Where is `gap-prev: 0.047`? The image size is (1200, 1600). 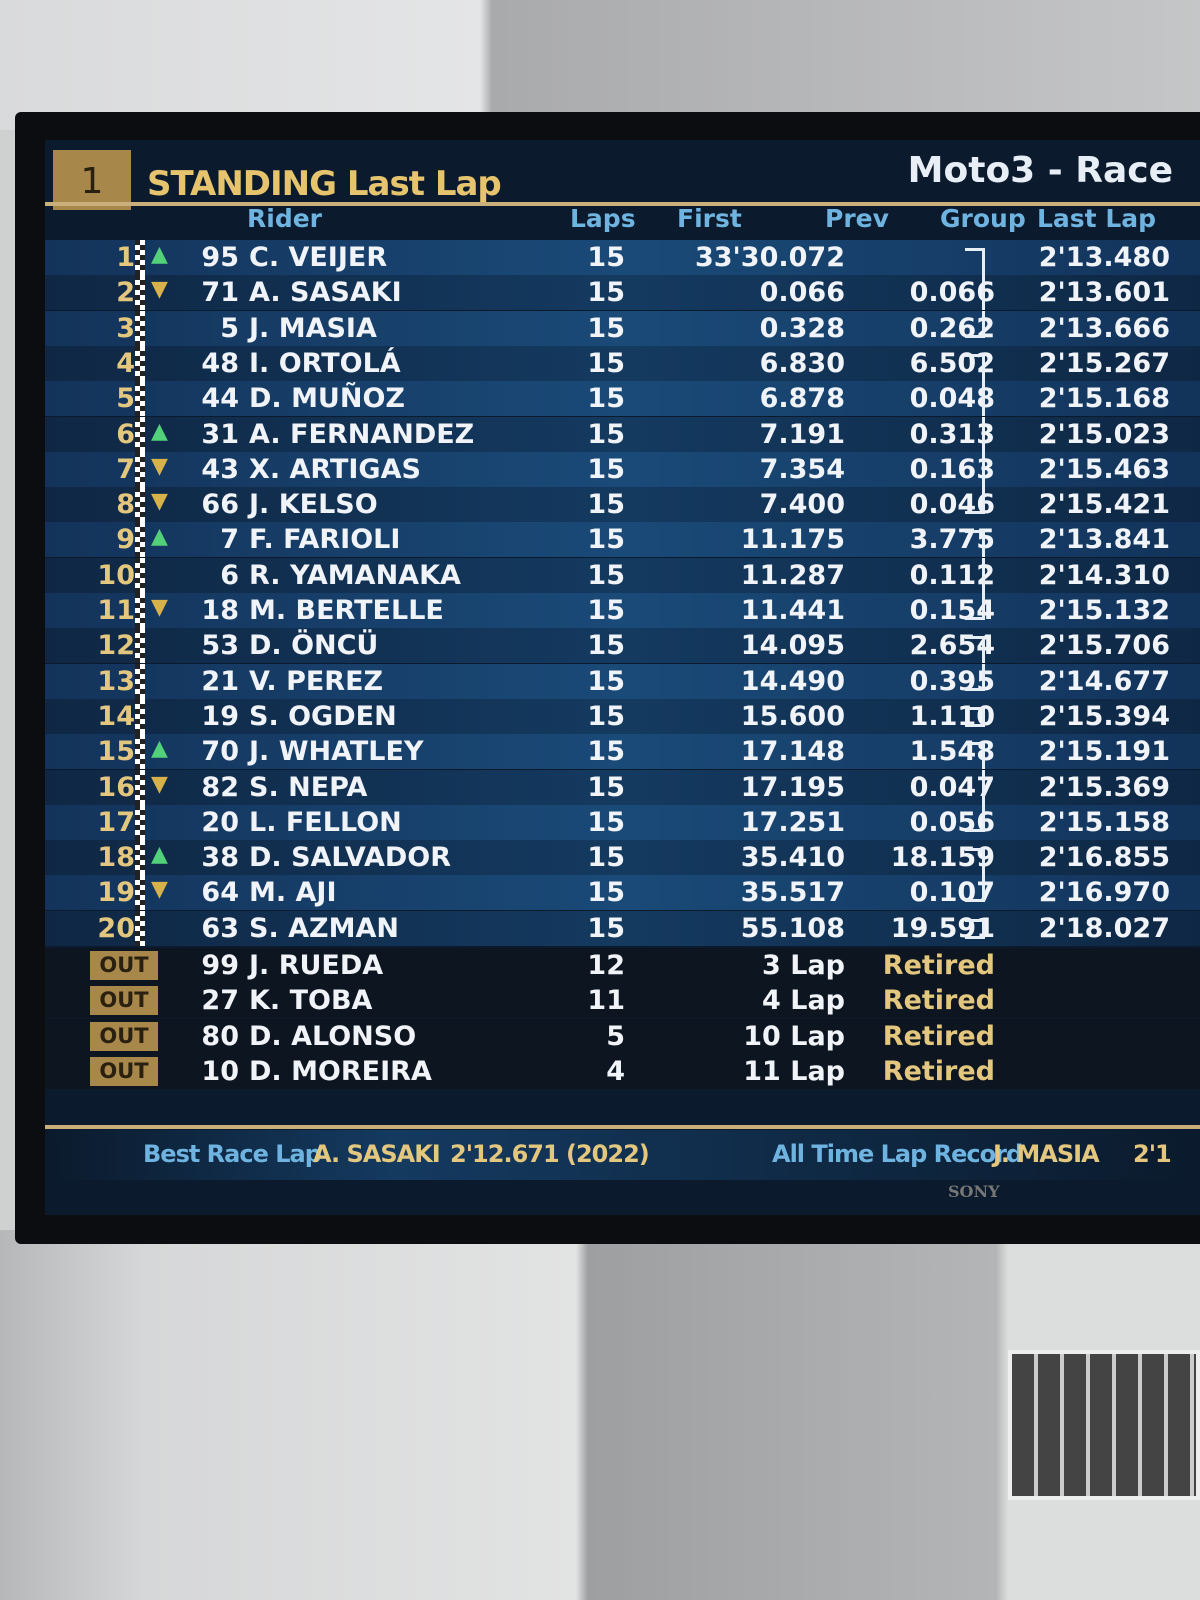
gap-prev: 0.047 is located at coordinates (952, 787).